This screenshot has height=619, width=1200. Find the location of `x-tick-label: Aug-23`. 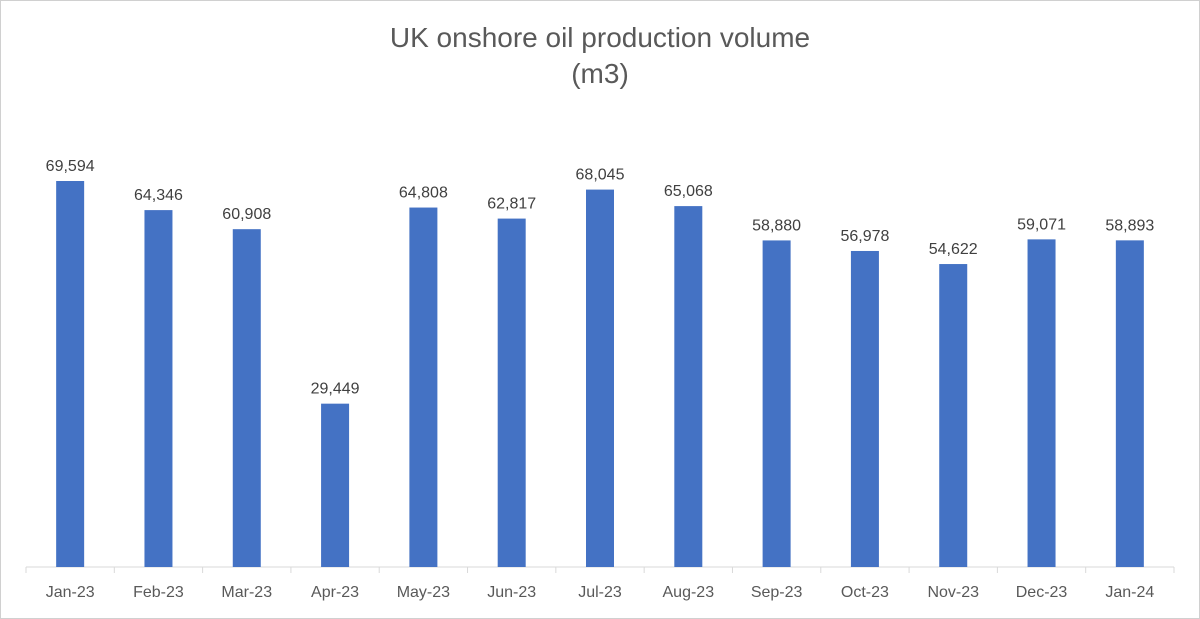

x-tick-label: Aug-23 is located at coordinates (689, 592).